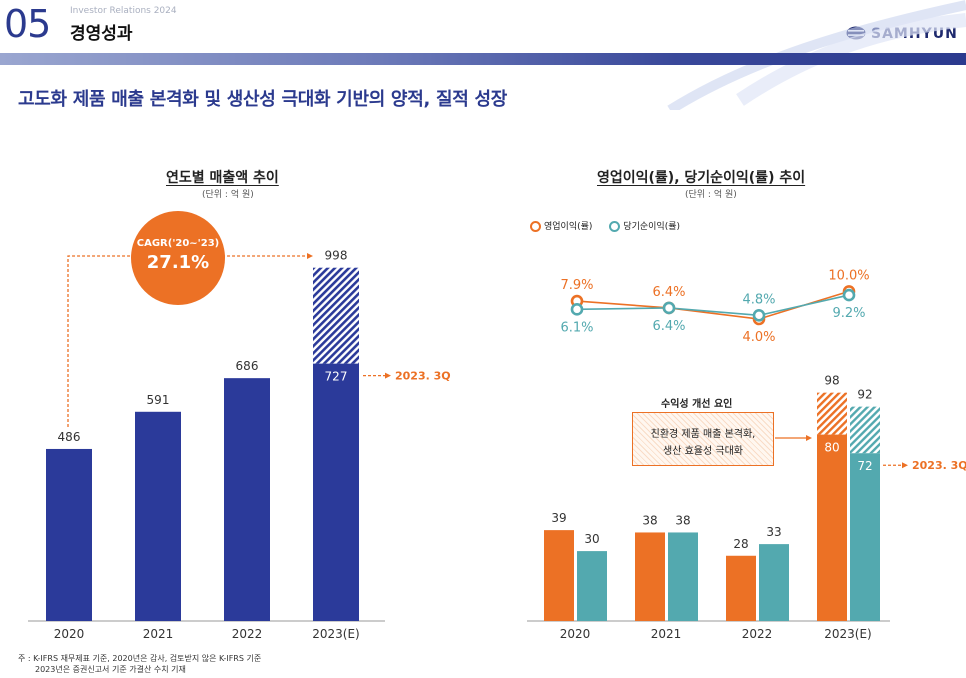  I want to click on line-label-0-1: 6.4%, so click(668, 292).